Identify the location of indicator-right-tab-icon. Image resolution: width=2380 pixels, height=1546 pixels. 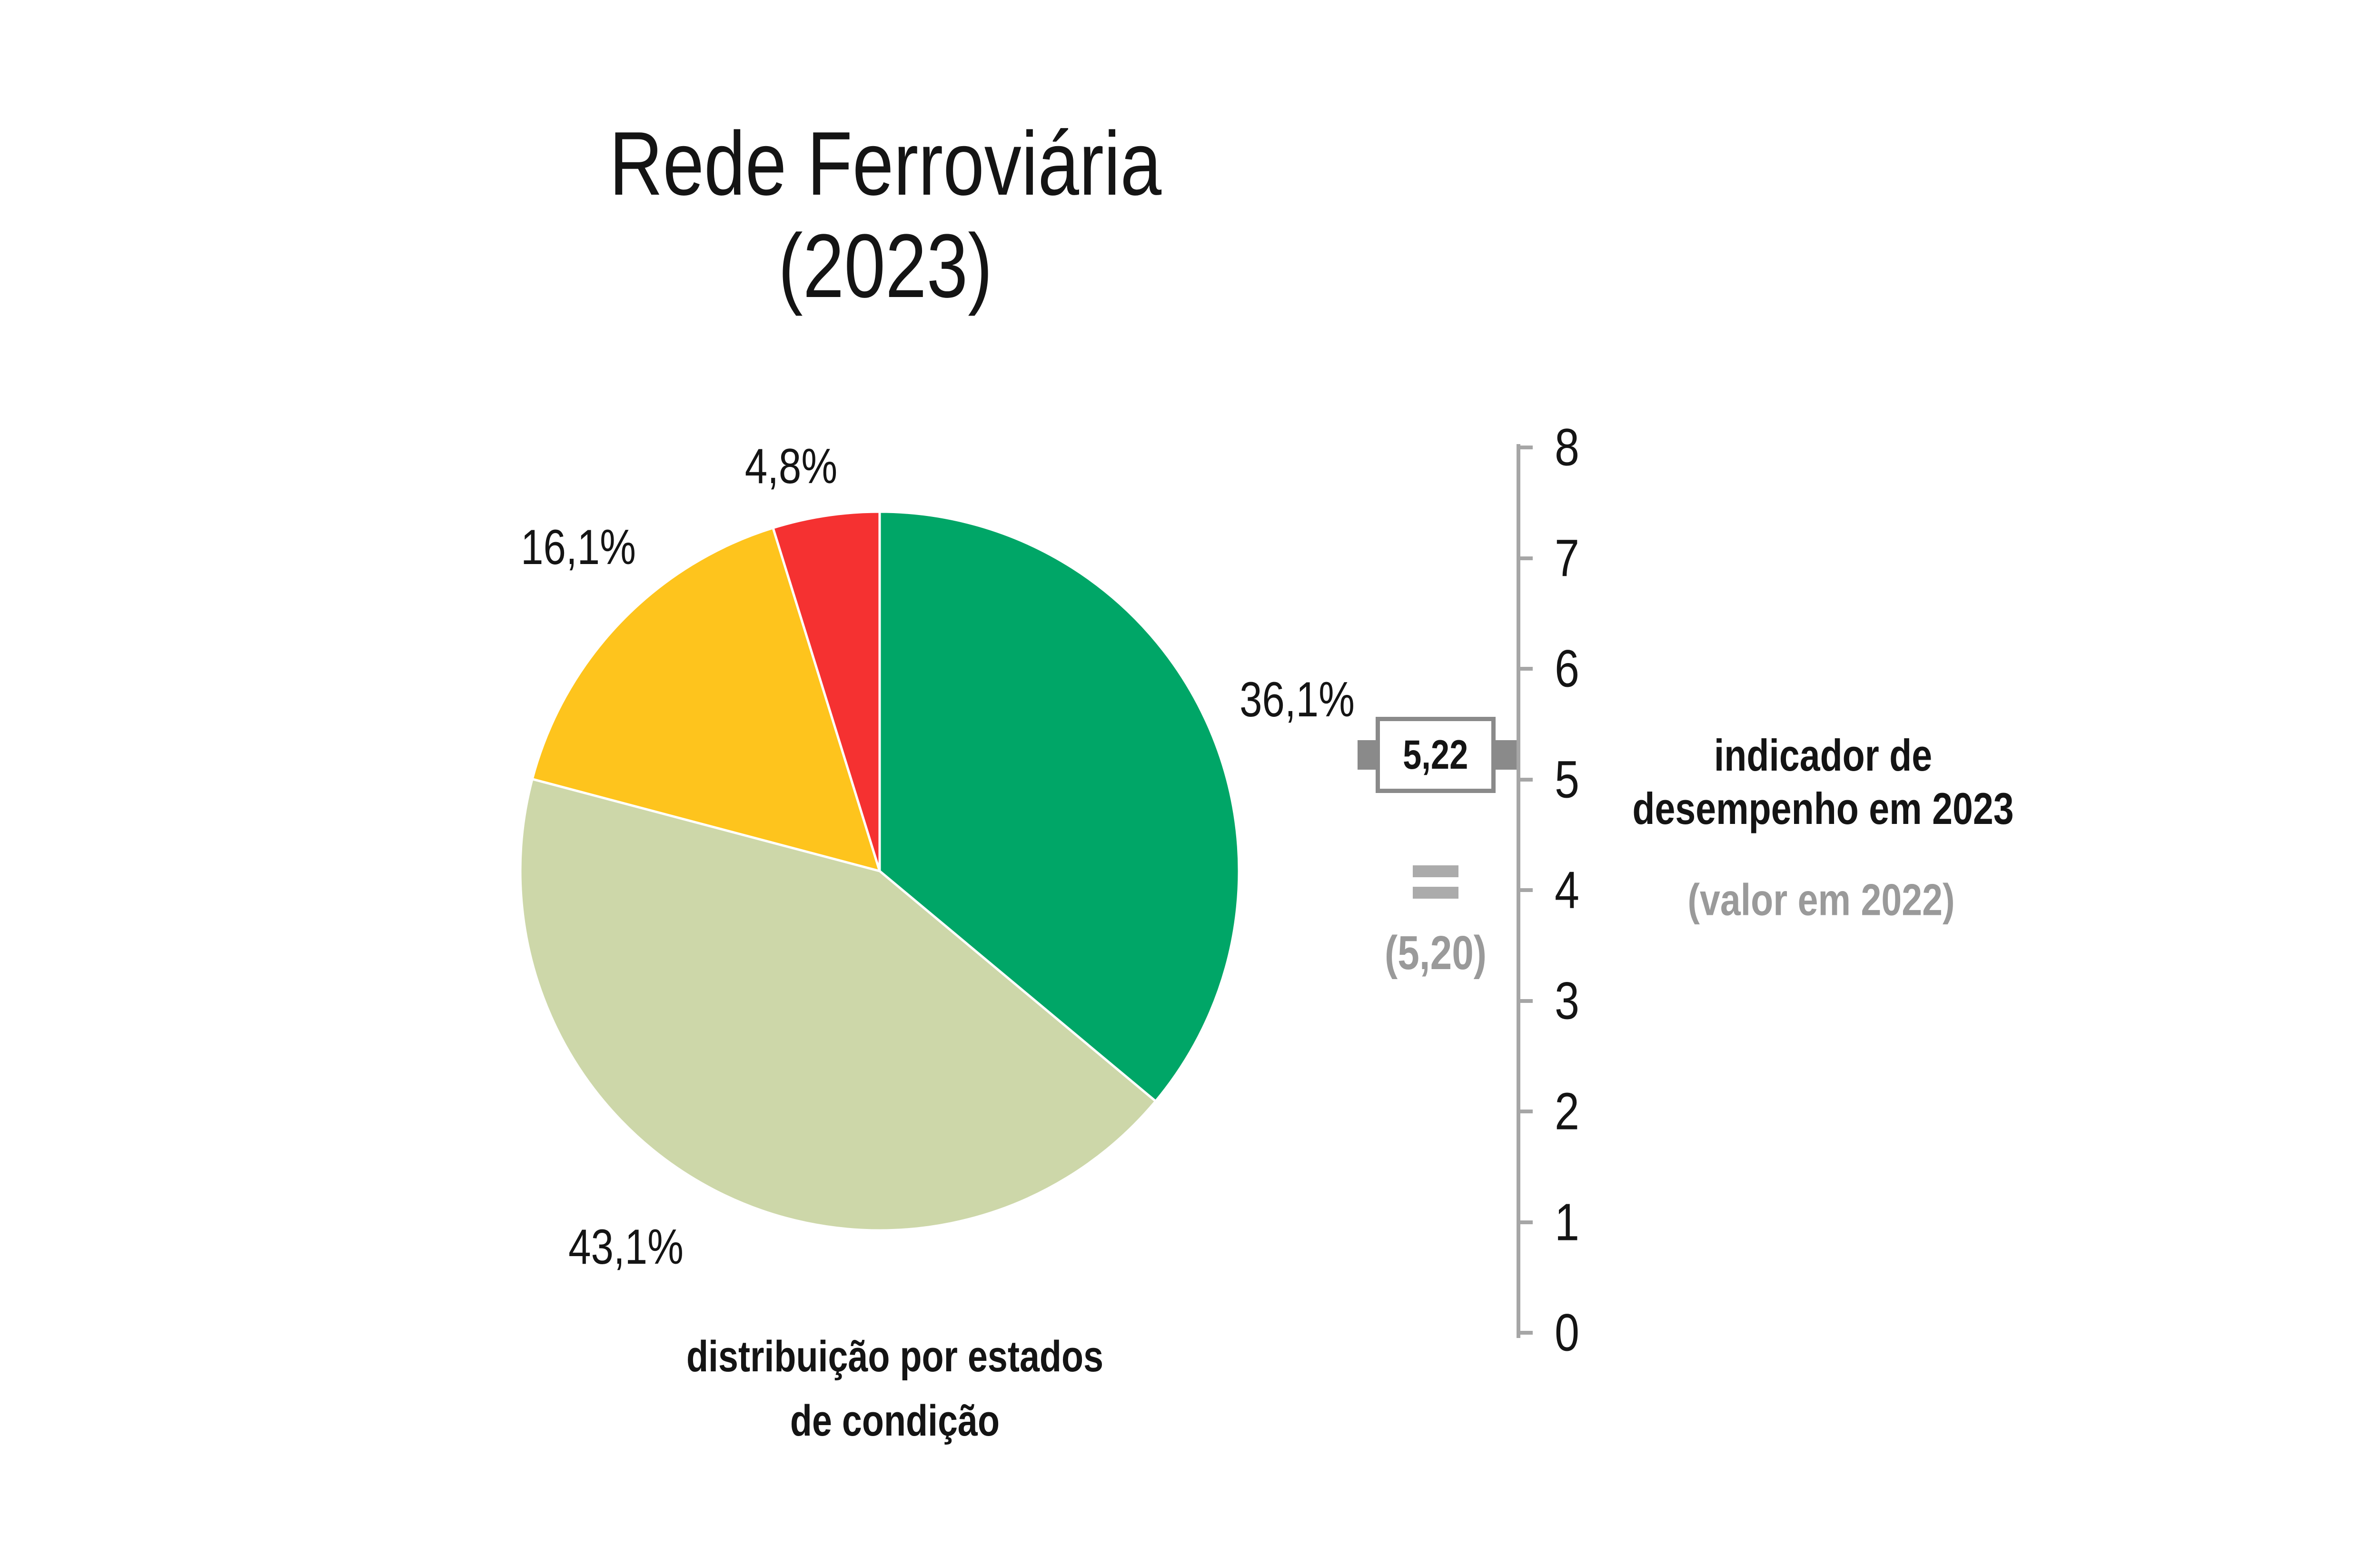
(1506, 755).